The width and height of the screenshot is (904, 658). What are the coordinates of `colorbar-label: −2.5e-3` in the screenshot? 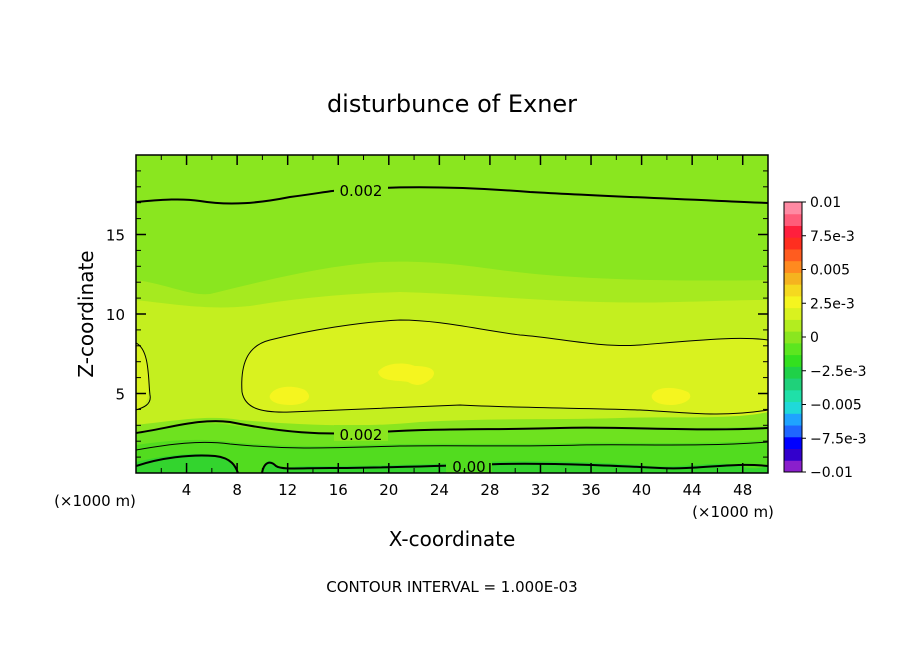 It's located at (838, 372).